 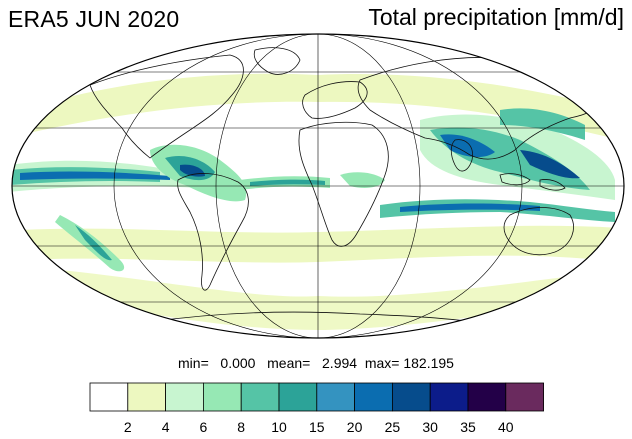 What do you see at coordinates (316, 363) in the screenshot?
I see `statistics-line: min= 0.000 mean= 2.994 max= 182.195` at bounding box center [316, 363].